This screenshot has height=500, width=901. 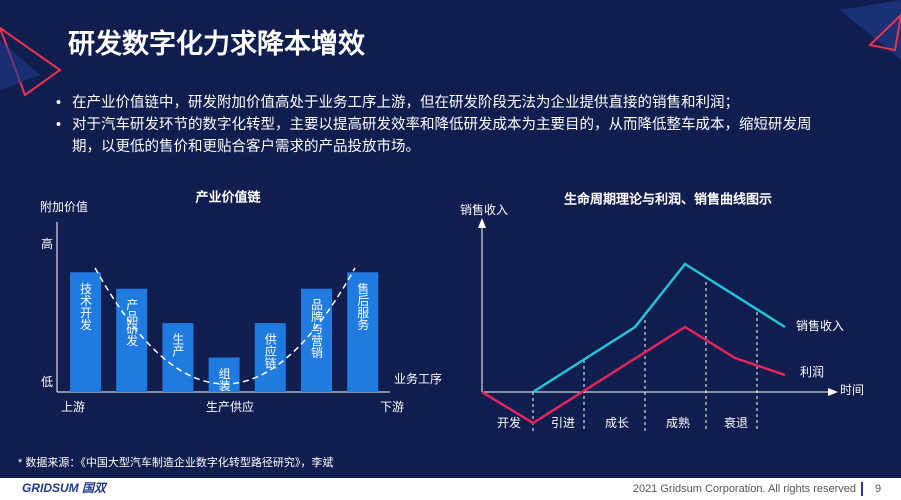 What do you see at coordinates (270, 351) in the screenshot?
I see `bar-label: 供应链` at bounding box center [270, 351].